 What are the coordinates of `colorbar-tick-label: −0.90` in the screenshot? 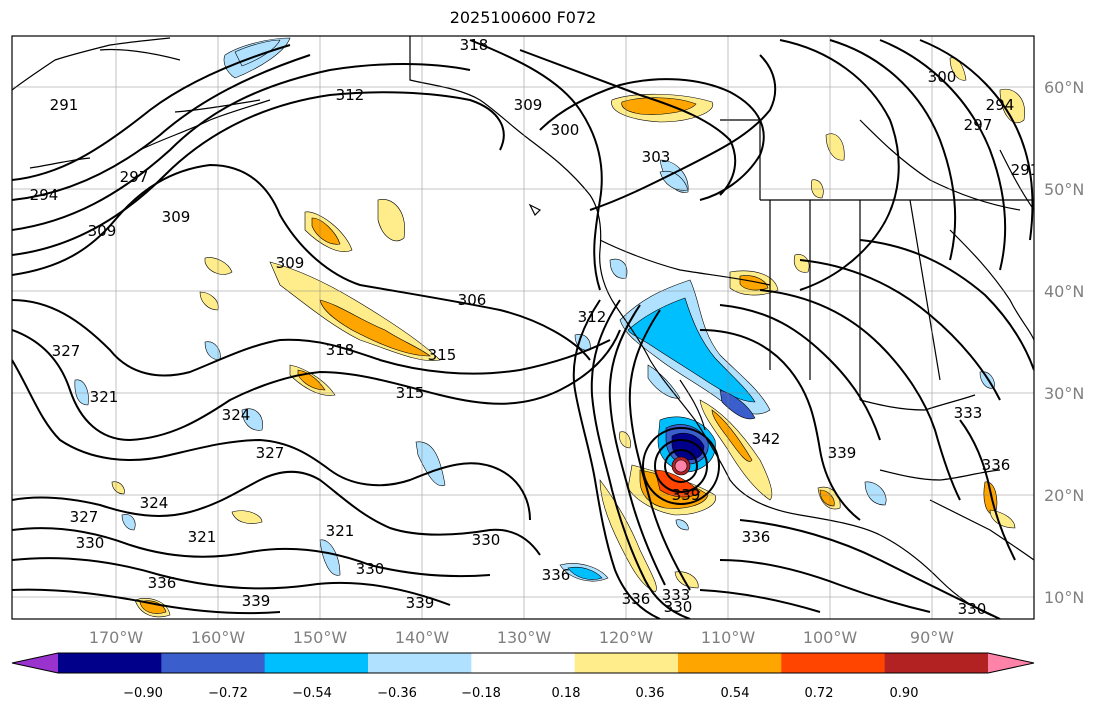 It's located at (143, 693).